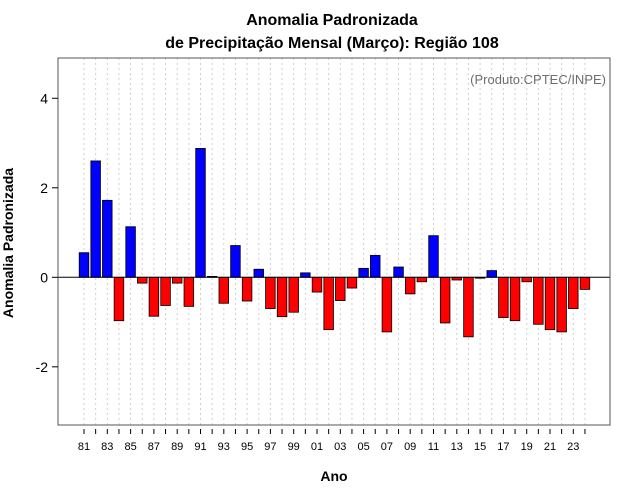 The image size is (640, 500). I want to click on x-axis-label: Ano, so click(333, 476).